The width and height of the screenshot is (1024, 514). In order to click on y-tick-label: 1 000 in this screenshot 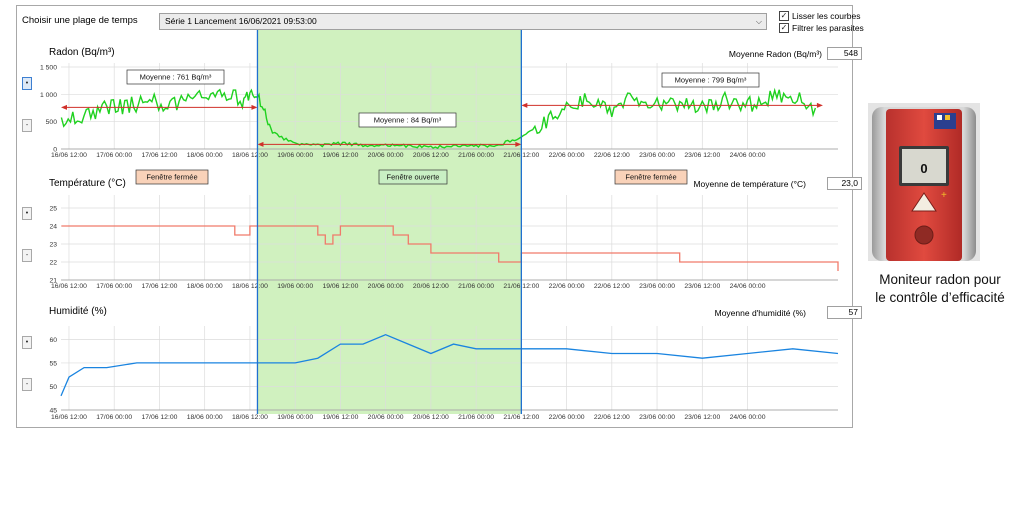, I will do `click(48, 95)`.